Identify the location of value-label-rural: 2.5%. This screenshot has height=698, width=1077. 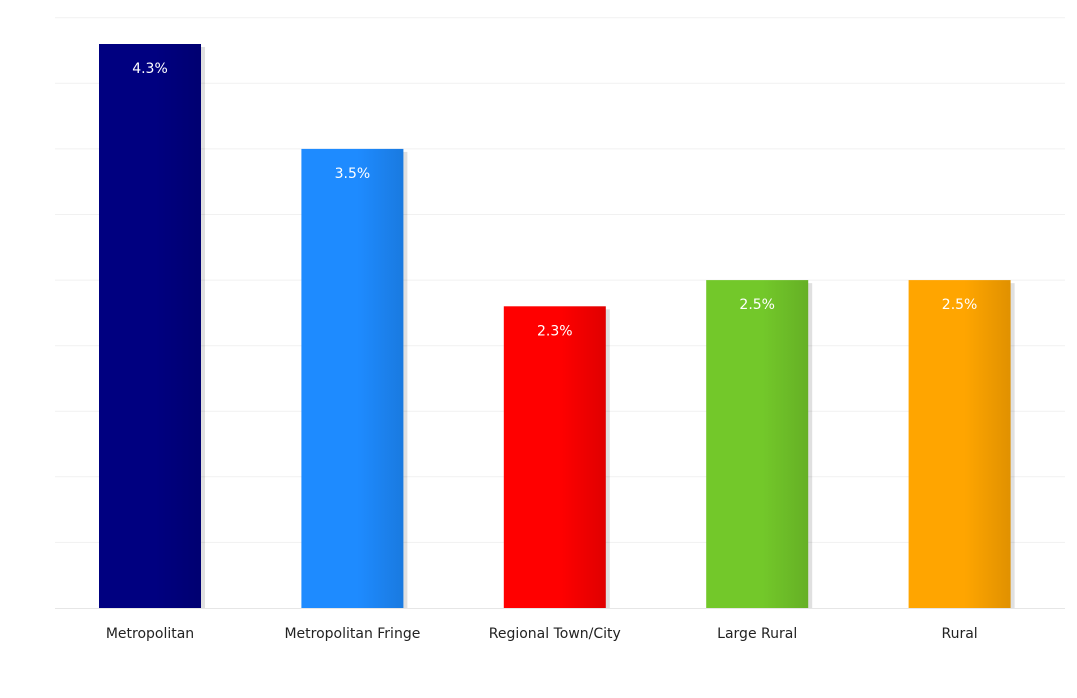
(960, 305).